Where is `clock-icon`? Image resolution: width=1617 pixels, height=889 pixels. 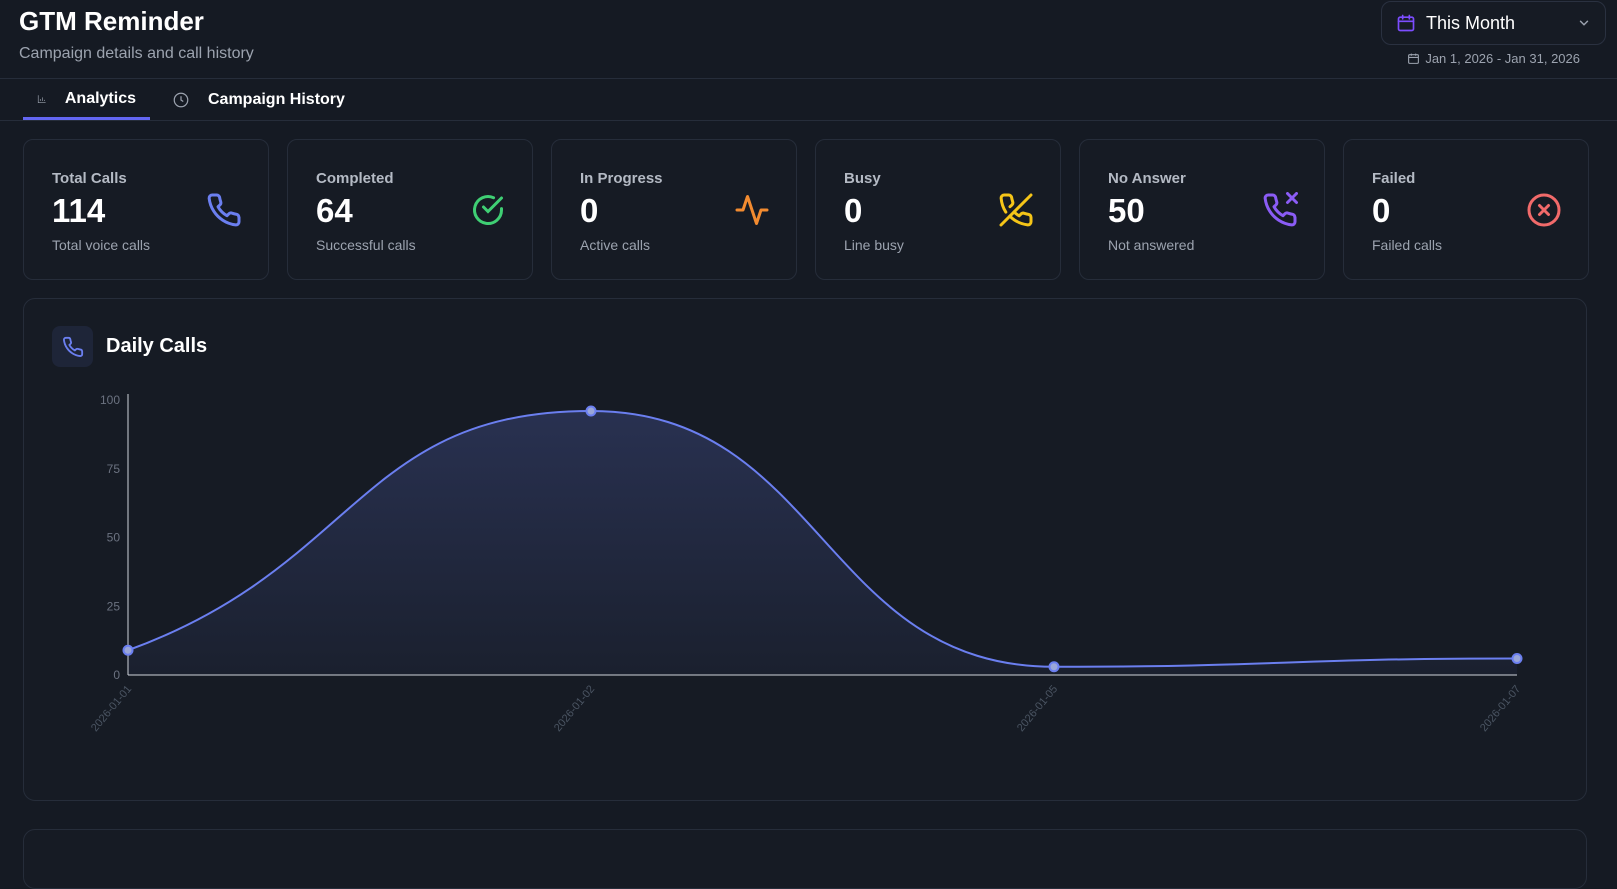
clock-icon is located at coordinates (181, 100).